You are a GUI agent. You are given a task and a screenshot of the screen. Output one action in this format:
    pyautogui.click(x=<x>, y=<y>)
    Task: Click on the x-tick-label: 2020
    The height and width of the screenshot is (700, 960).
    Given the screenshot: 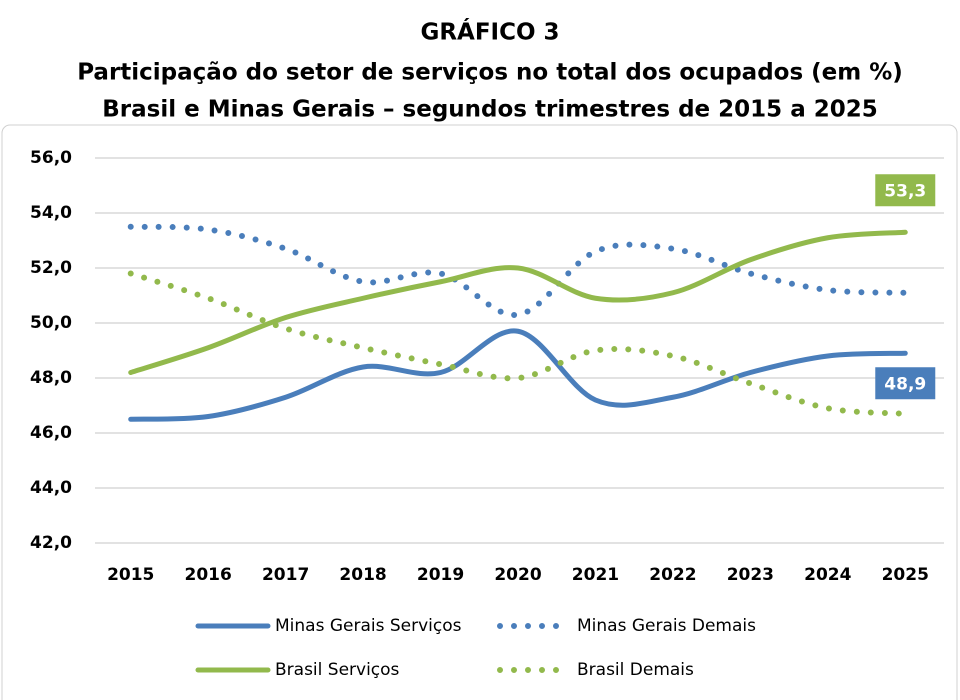 What is the action you would take?
    pyautogui.click(x=517, y=575)
    